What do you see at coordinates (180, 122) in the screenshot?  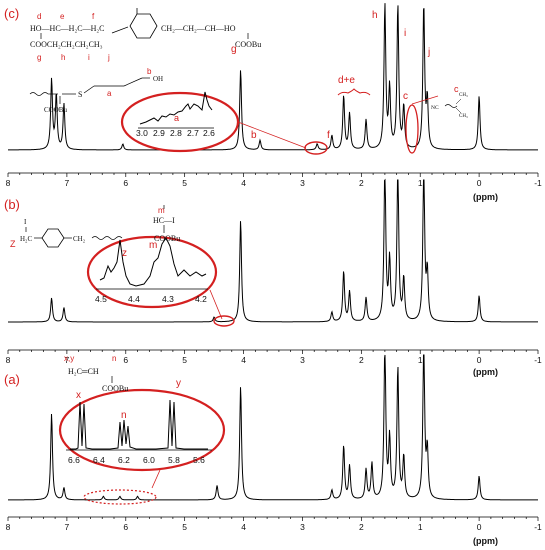 I see `inset-ellipse-c` at bounding box center [180, 122].